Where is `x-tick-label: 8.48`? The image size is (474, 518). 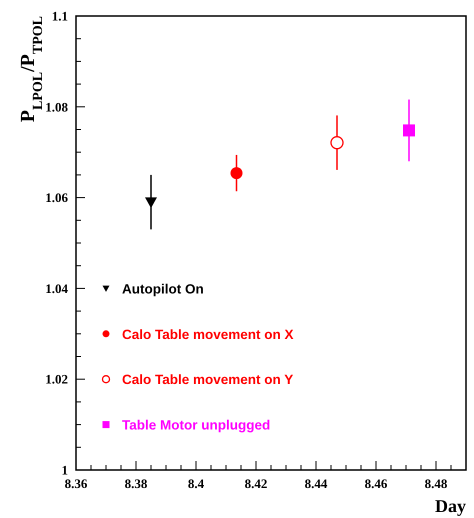 x-tick-label: 8.48 is located at coordinates (436, 483).